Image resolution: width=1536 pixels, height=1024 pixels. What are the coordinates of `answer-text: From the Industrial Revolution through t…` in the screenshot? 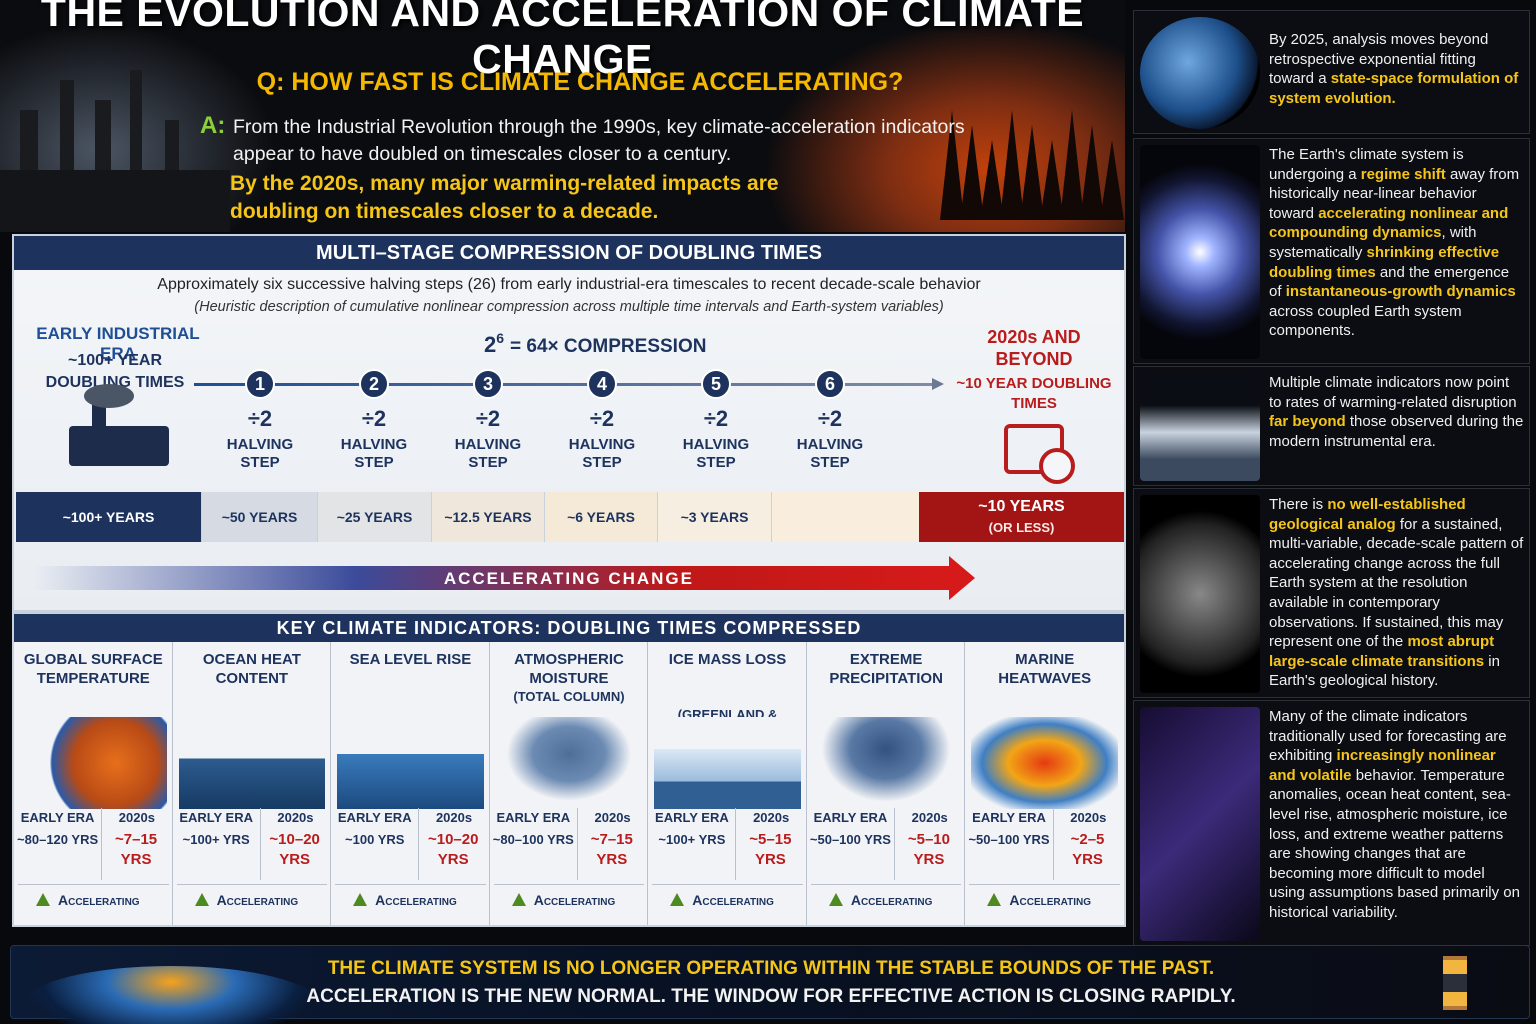 It's located at (599, 140).